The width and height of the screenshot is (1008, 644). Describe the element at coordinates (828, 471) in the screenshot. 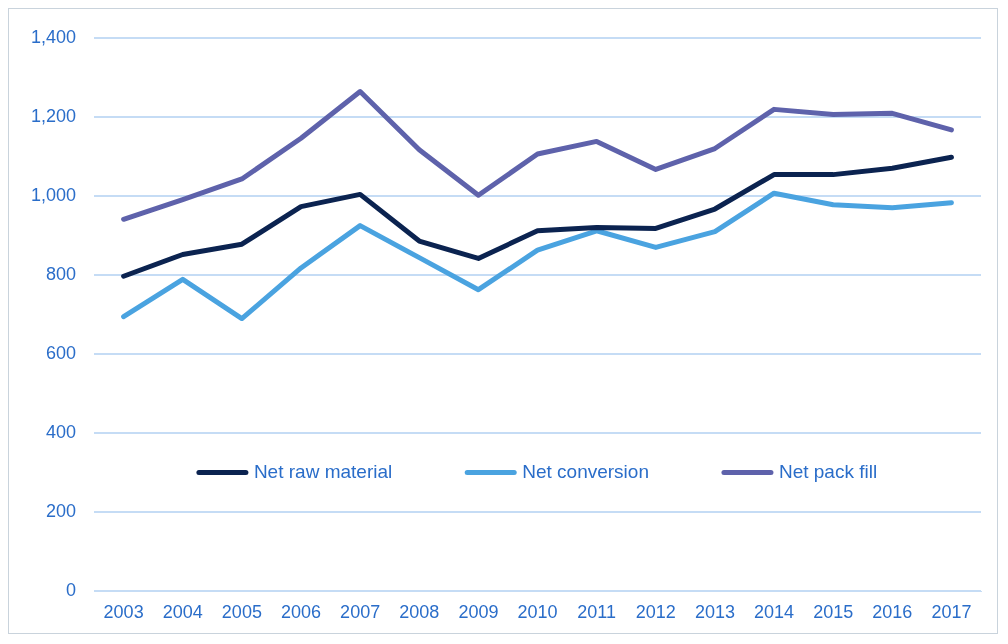

I see `legend-label: Net pack fill` at that location.